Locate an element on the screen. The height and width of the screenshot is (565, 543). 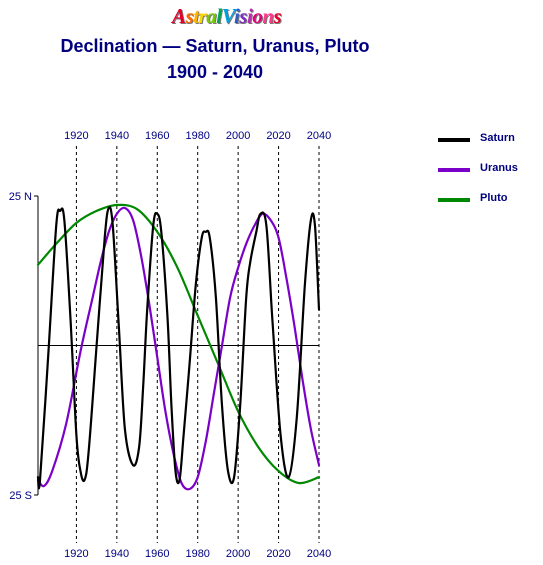
legend-item-uranus: Uranus is located at coordinates (488, 177).